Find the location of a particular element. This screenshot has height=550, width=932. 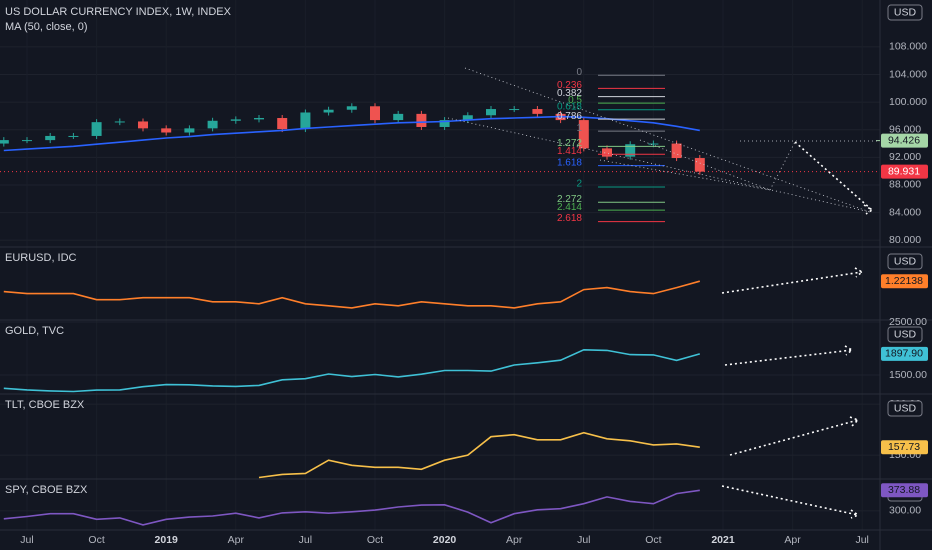

fib-label: 0.382 is located at coordinates (569, 93).